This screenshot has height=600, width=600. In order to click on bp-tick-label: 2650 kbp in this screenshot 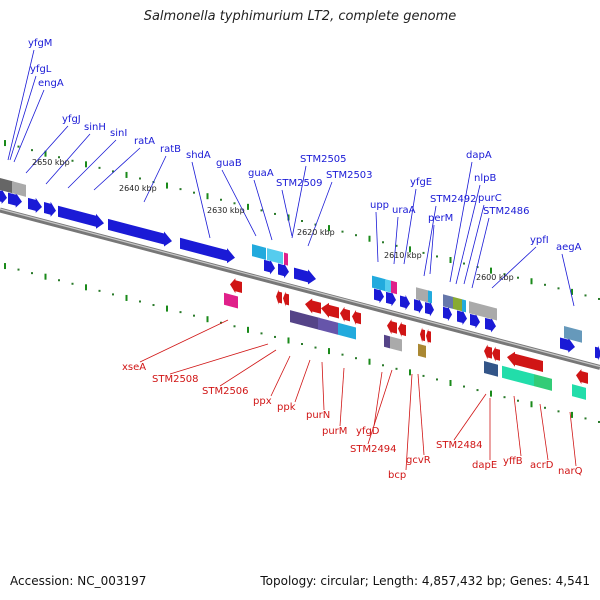, I will do `click(51, 162)`.